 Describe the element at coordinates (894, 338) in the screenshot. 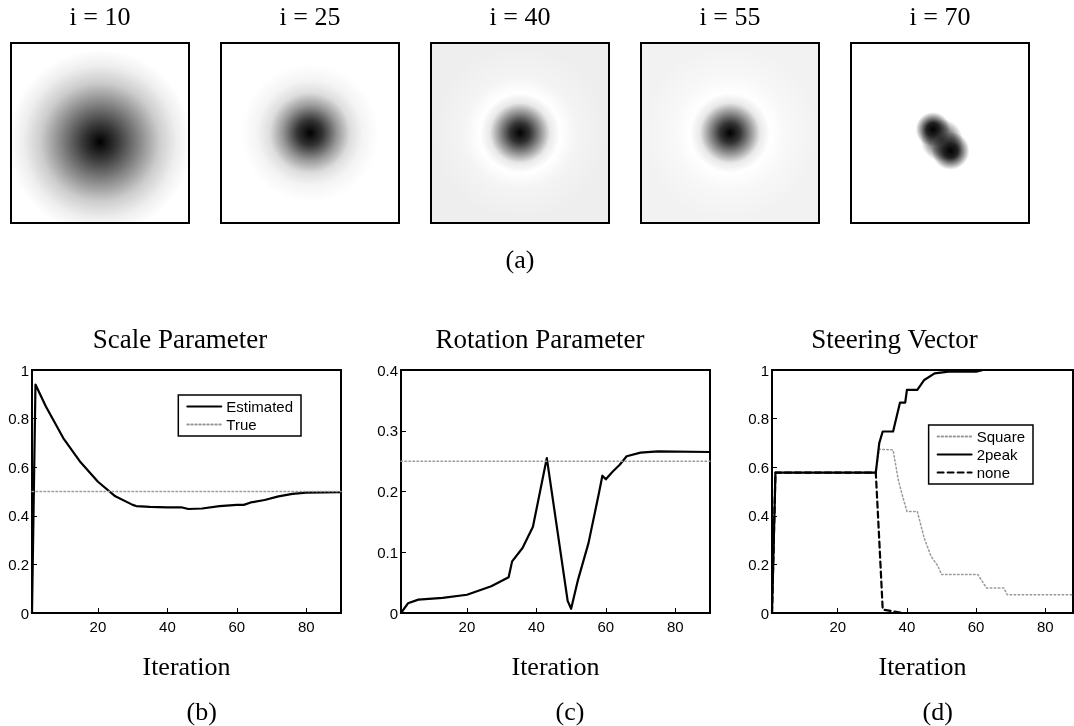

I see `chart-title: Steering Vector` at that location.